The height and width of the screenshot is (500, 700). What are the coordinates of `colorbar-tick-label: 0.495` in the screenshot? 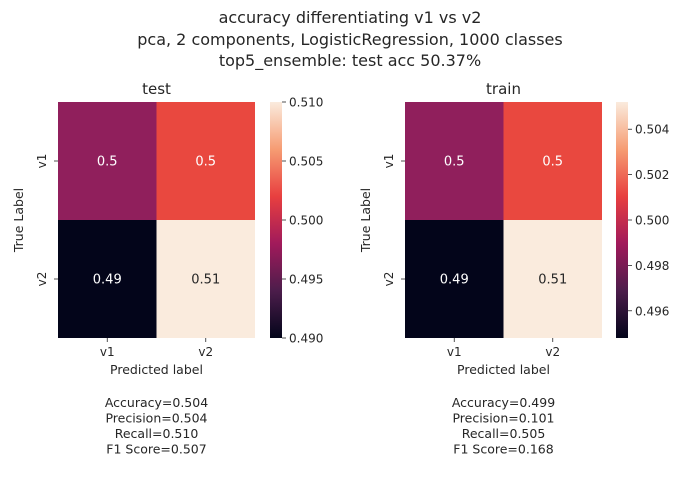 It's located at (306, 280).